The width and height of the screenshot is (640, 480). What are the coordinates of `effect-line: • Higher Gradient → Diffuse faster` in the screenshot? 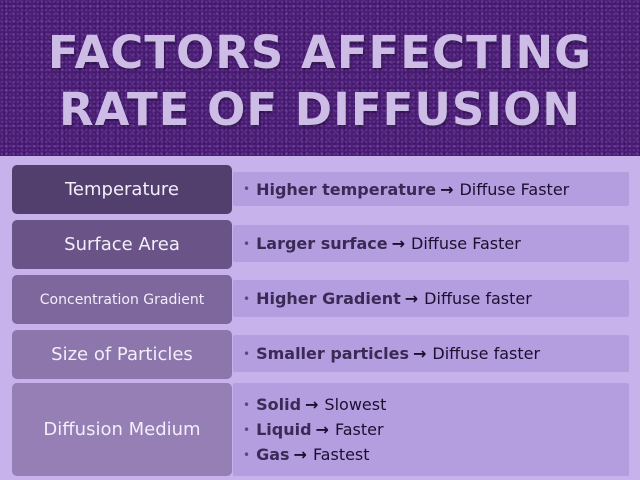 It's located at (436, 298).